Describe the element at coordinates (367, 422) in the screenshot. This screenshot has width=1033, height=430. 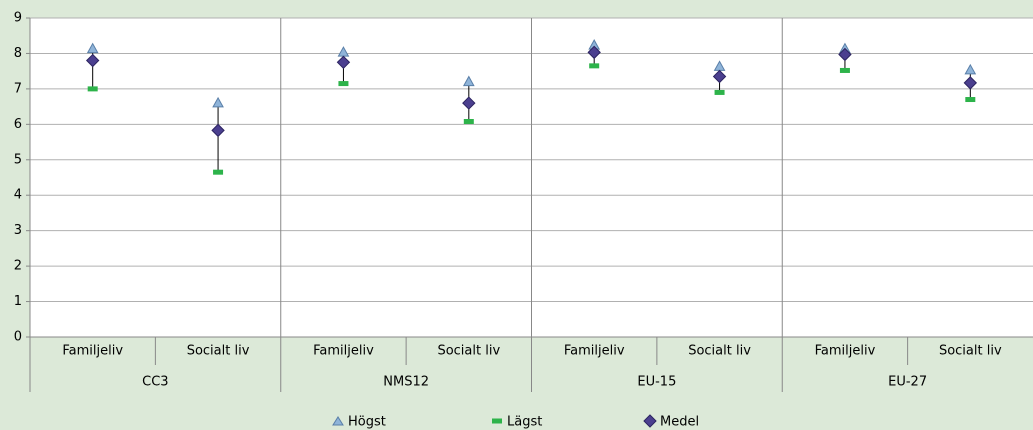
I see `legend-label: Högst` at that location.